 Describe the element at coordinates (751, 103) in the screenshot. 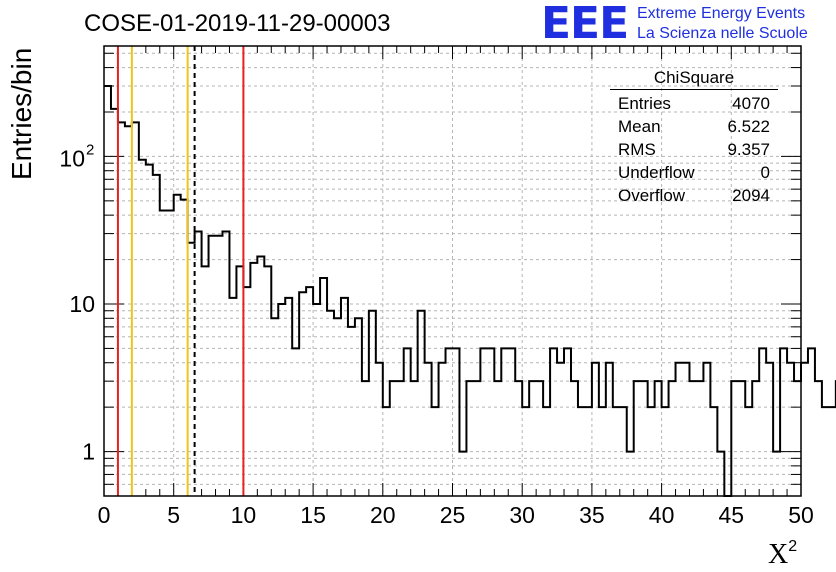

I see `stats-value: 4070` at that location.